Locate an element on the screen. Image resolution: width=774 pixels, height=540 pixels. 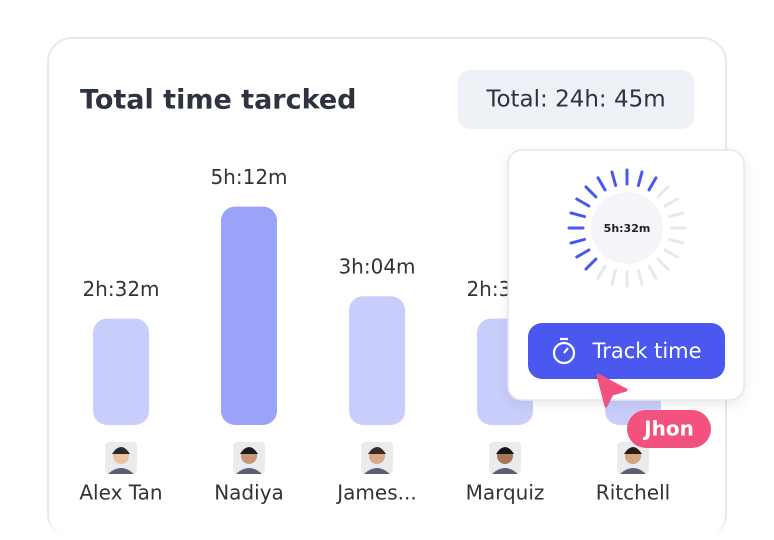
bar-value-label: 5h:12m is located at coordinates (248, 177).